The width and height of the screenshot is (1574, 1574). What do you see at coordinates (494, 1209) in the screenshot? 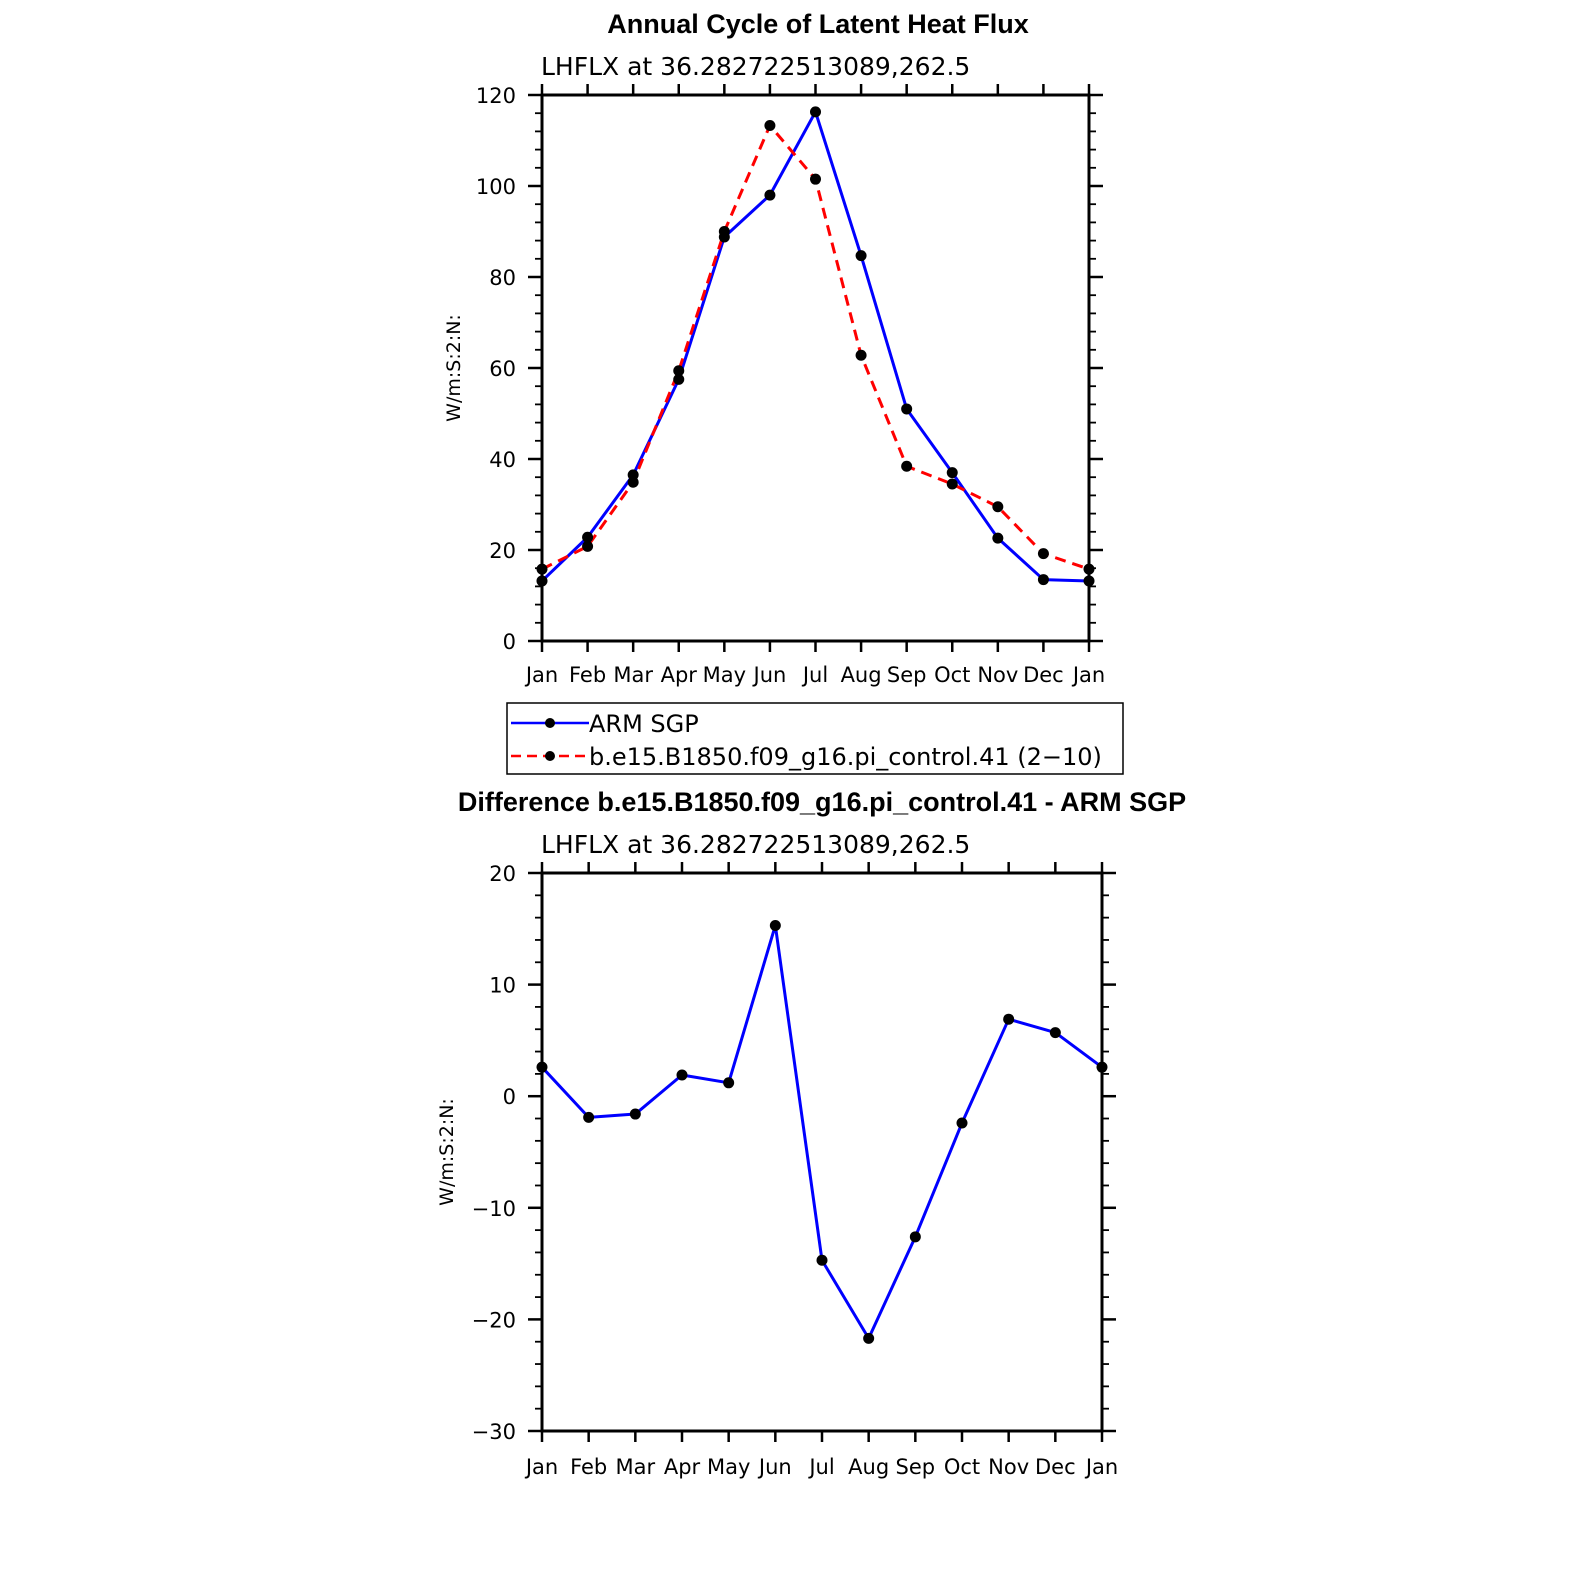
I see `chart2-ytick-label: −10` at bounding box center [494, 1209].